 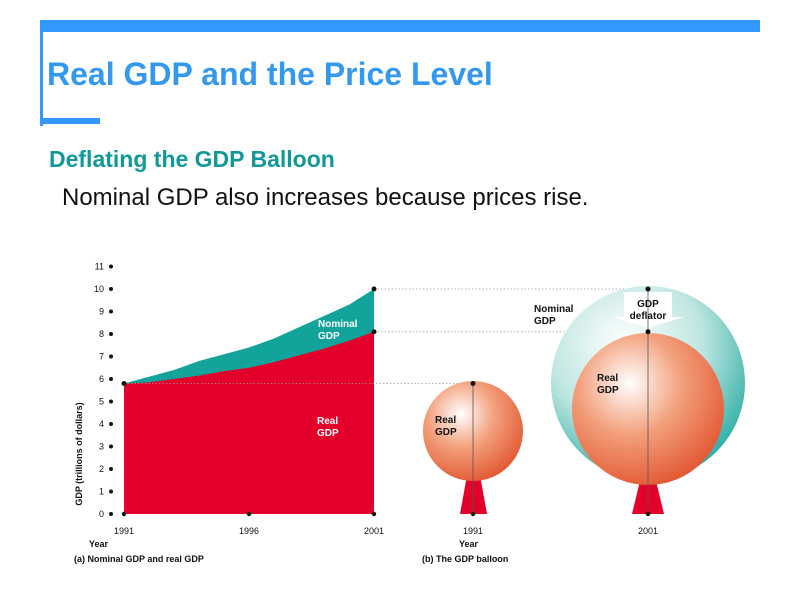 What do you see at coordinates (648, 289) in the screenshot?
I see `balloon-2001-nominal-dot` at bounding box center [648, 289].